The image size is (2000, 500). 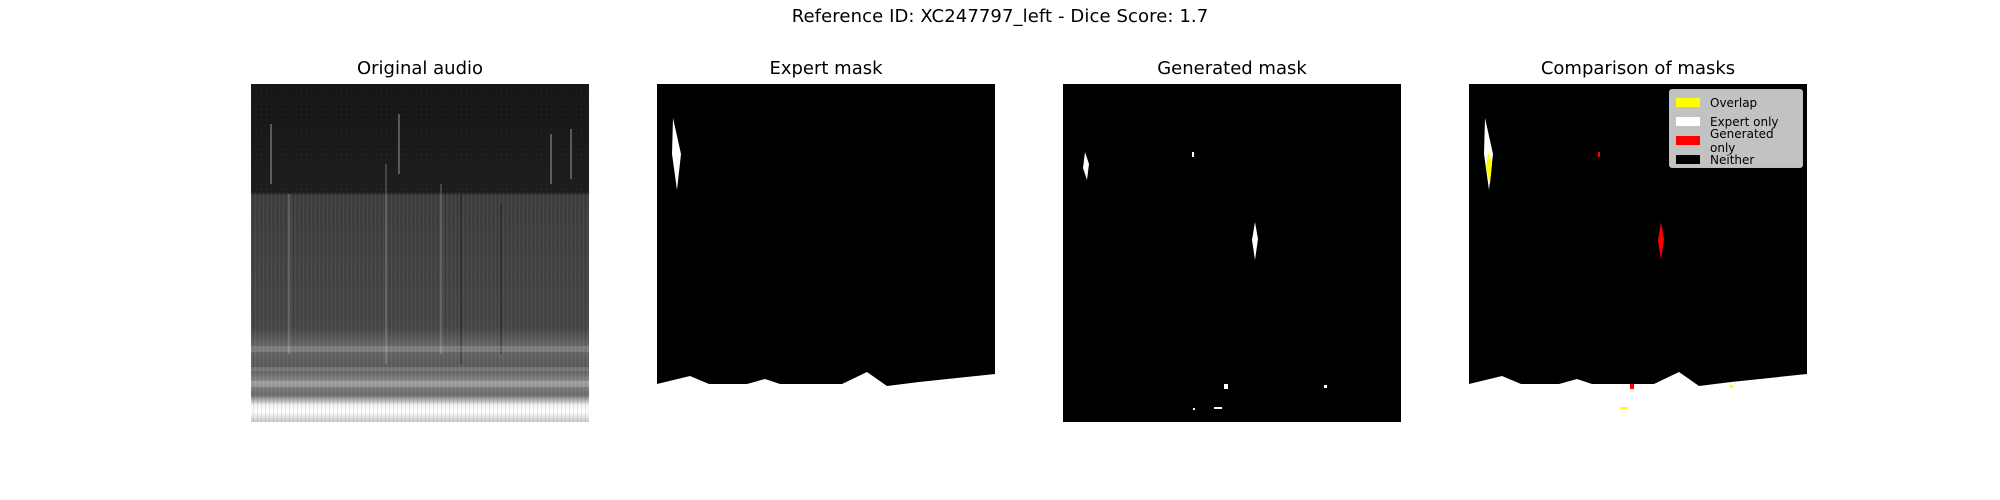 I want to click on legend-item-expert-only: Expert only, so click(x=1736, y=121).